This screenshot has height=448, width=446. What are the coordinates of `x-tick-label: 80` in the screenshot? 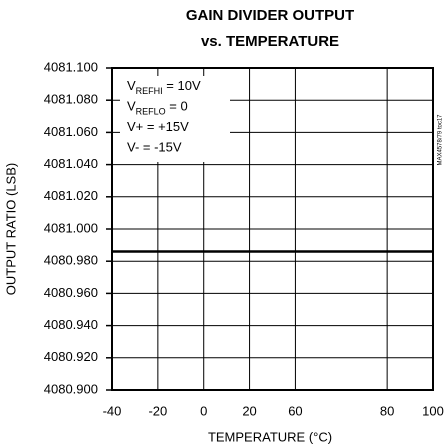 It's located at (387, 410).